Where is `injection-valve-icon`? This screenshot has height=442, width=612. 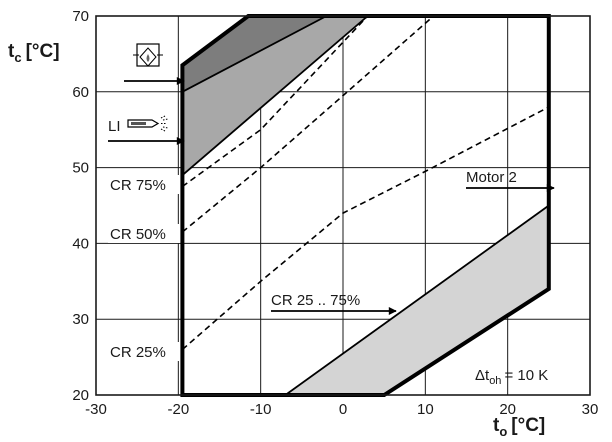
injection-valve-icon is located at coordinates (148, 55).